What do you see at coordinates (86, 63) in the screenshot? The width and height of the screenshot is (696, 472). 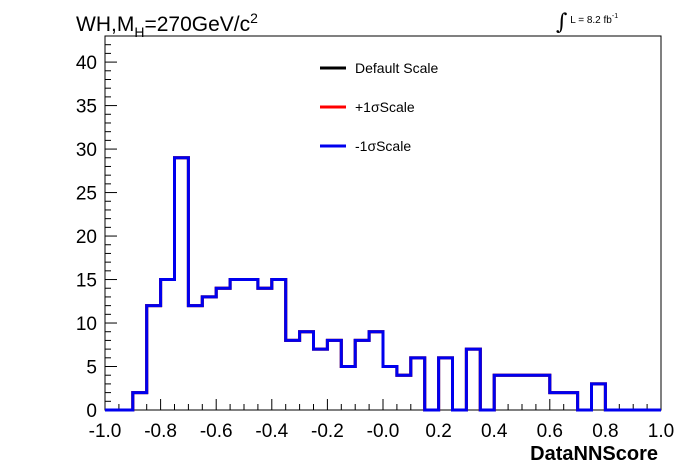 I see `y-tick-label: 40` at bounding box center [86, 63].